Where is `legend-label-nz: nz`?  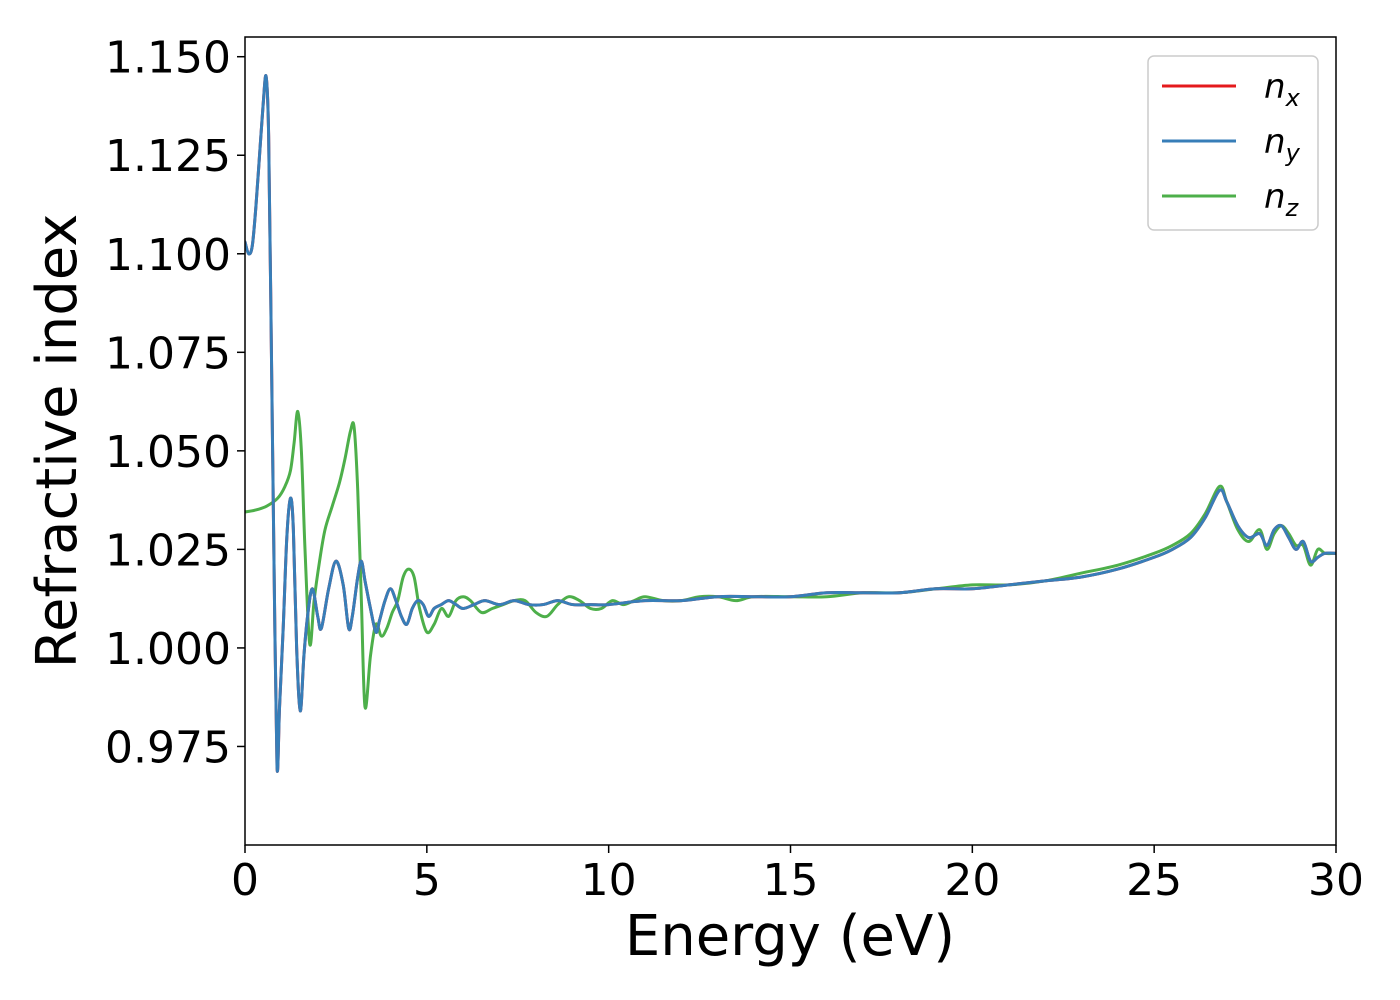
legend-label-nz: nz is located at coordinates (1282, 199).